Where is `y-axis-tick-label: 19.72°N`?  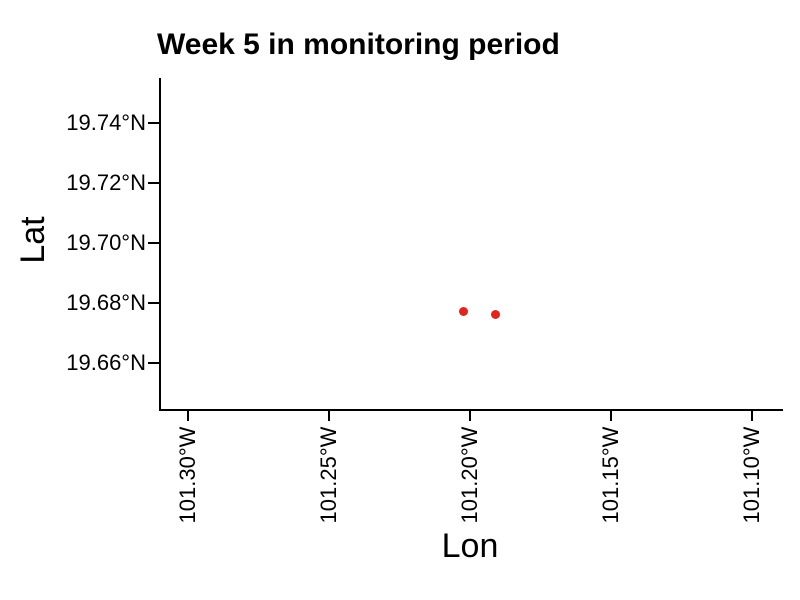
y-axis-tick-label: 19.72°N is located at coordinates (106, 183).